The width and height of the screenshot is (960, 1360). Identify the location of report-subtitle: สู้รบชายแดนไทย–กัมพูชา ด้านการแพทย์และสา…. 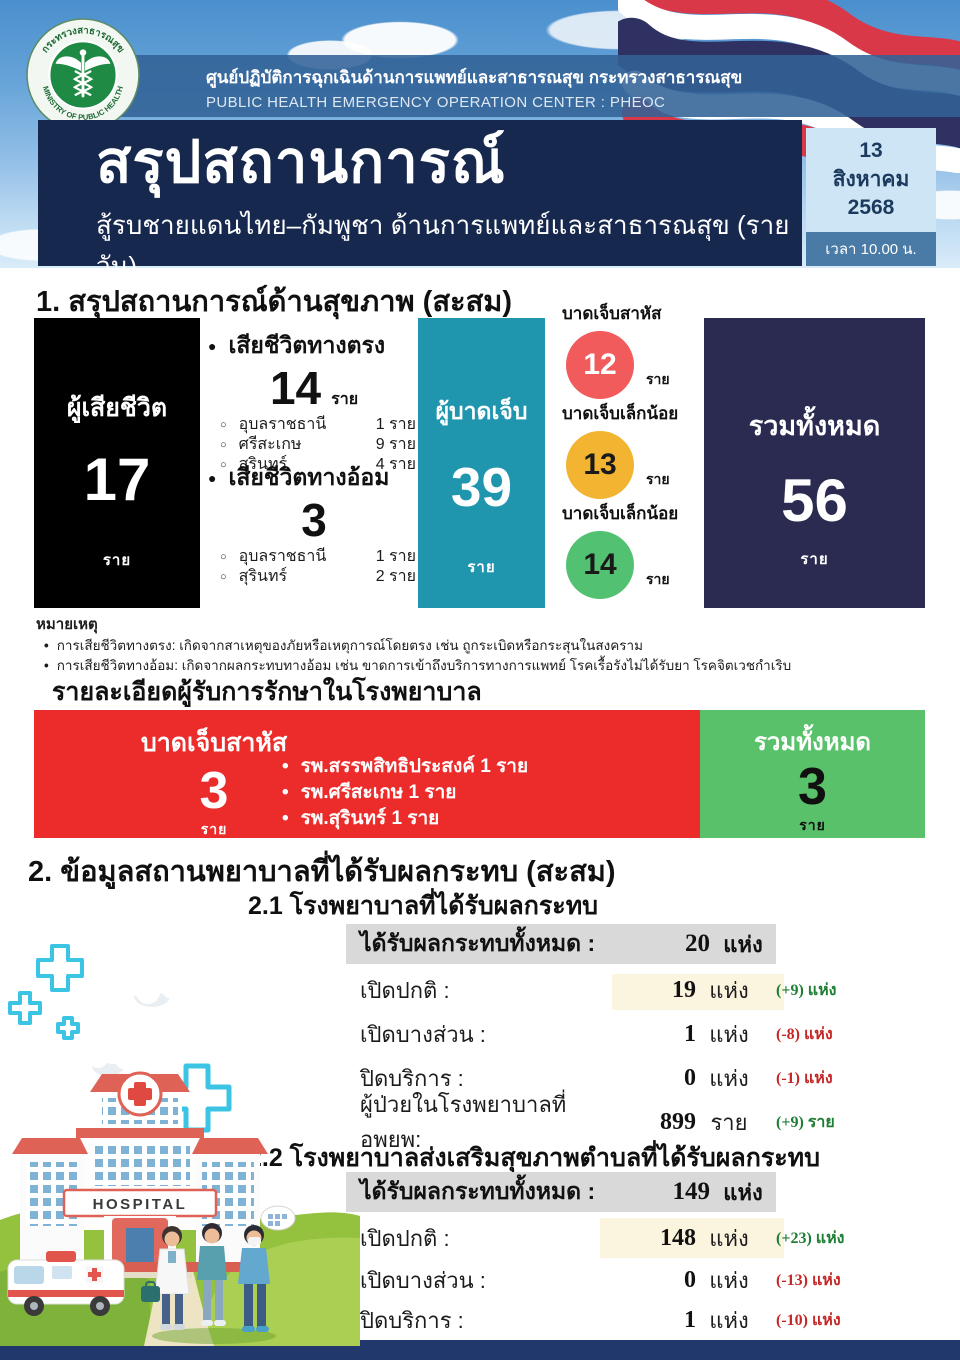
(443, 238).